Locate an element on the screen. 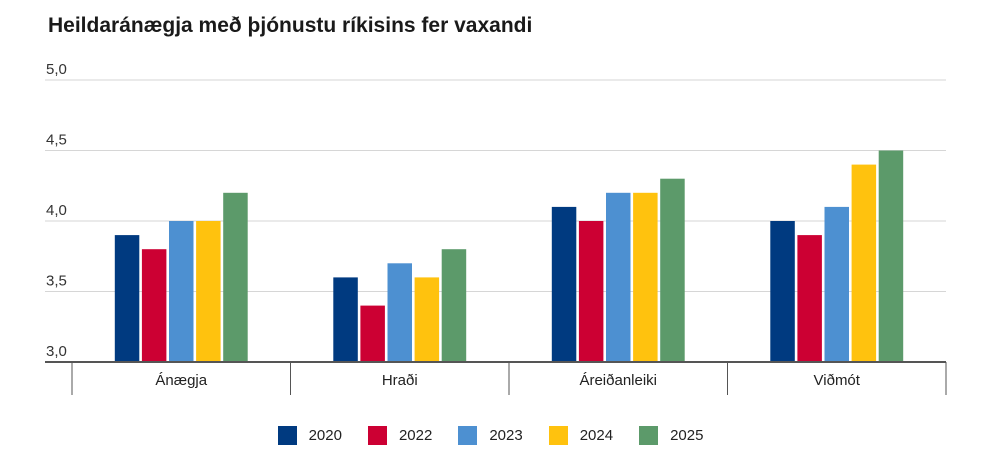 This screenshot has width=995, height=467. x-tick-label: Hraði is located at coordinates (400, 380).